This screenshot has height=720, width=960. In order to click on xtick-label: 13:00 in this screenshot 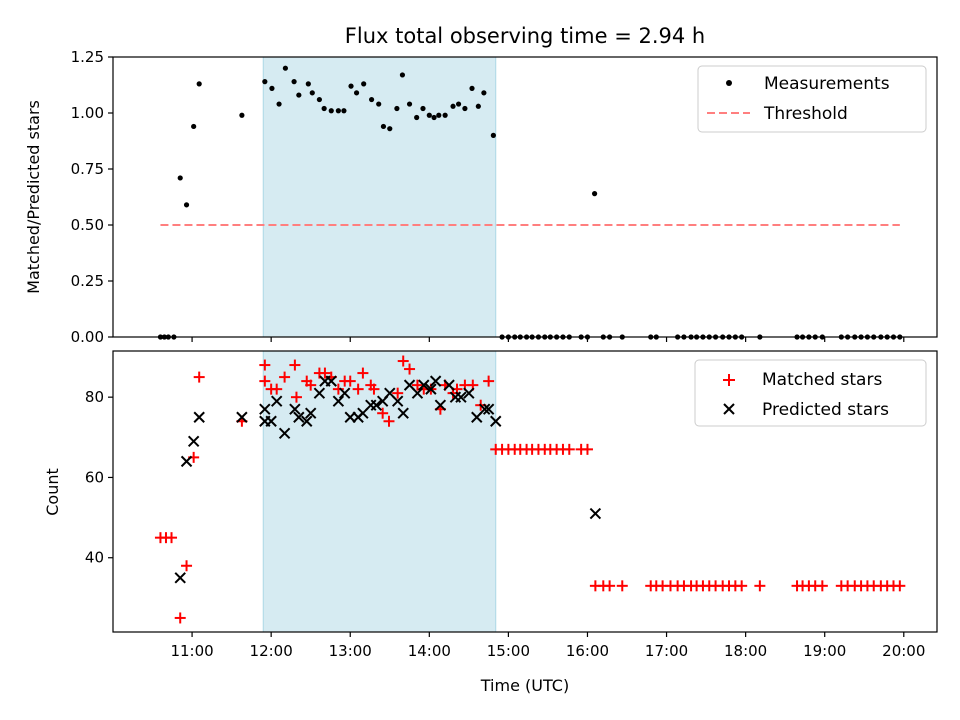, I will do `click(350, 651)`.